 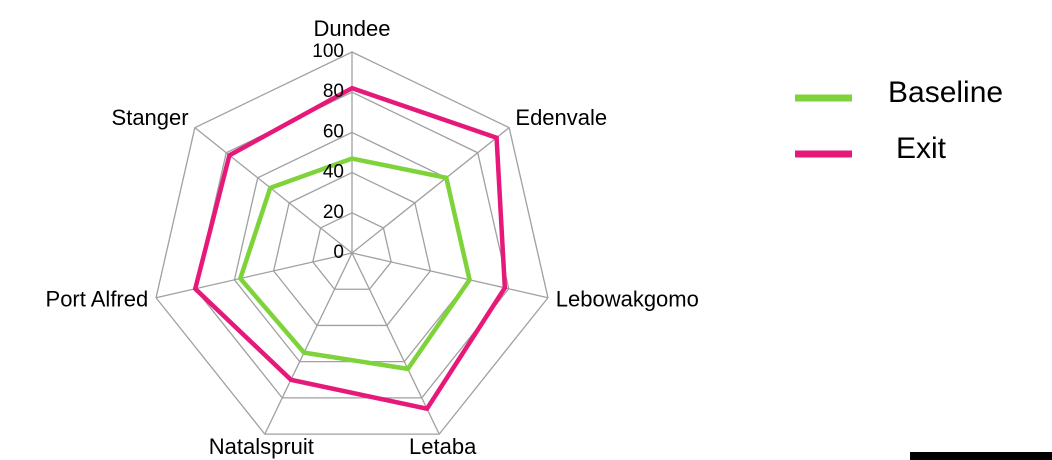 What do you see at coordinates (351, 28) in the screenshot?
I see `category-label: Dundee` at bounding box center [351, 28].